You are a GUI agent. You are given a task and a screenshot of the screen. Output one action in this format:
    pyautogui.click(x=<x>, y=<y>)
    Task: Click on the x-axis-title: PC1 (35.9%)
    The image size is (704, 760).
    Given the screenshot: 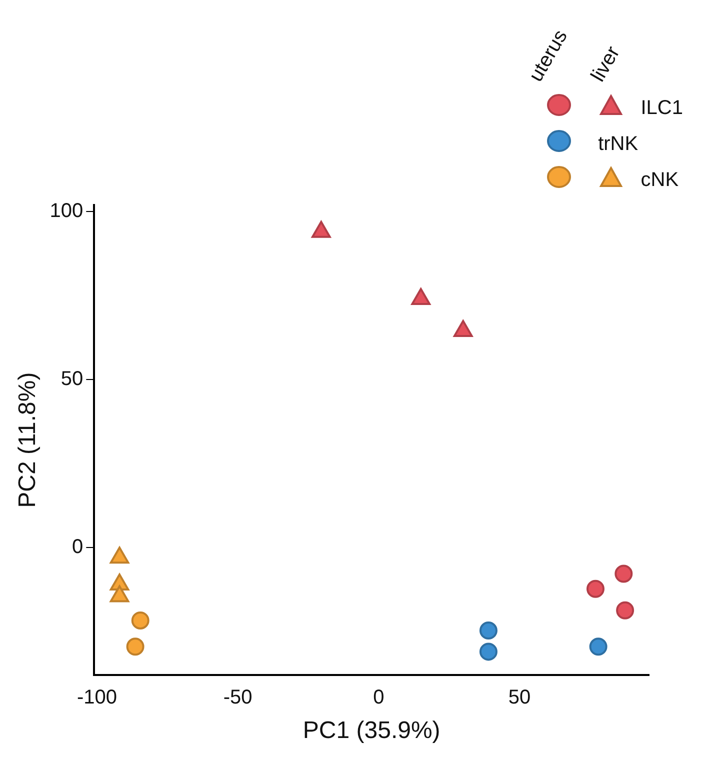 What is the action you would take?
    pyautogui.click(x=371, y=730)
    